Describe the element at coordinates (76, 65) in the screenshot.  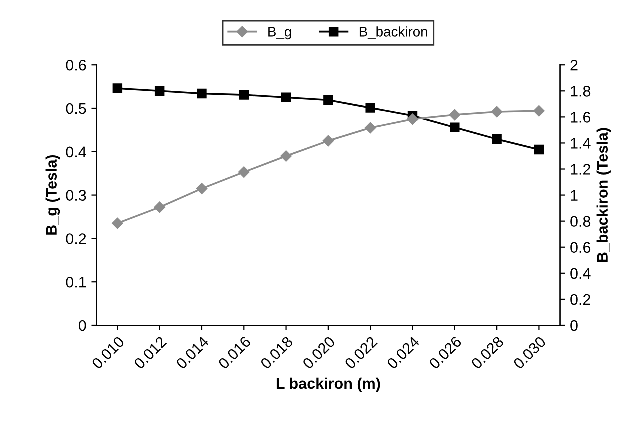
I see `y-tick-label: 0.6` at that location.